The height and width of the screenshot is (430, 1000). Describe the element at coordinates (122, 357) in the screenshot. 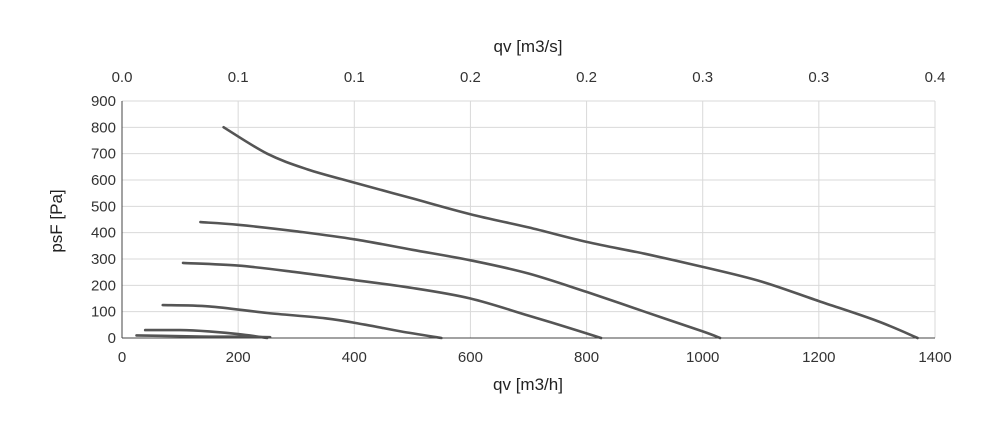

I see `x-tick-label: 0` at that location.